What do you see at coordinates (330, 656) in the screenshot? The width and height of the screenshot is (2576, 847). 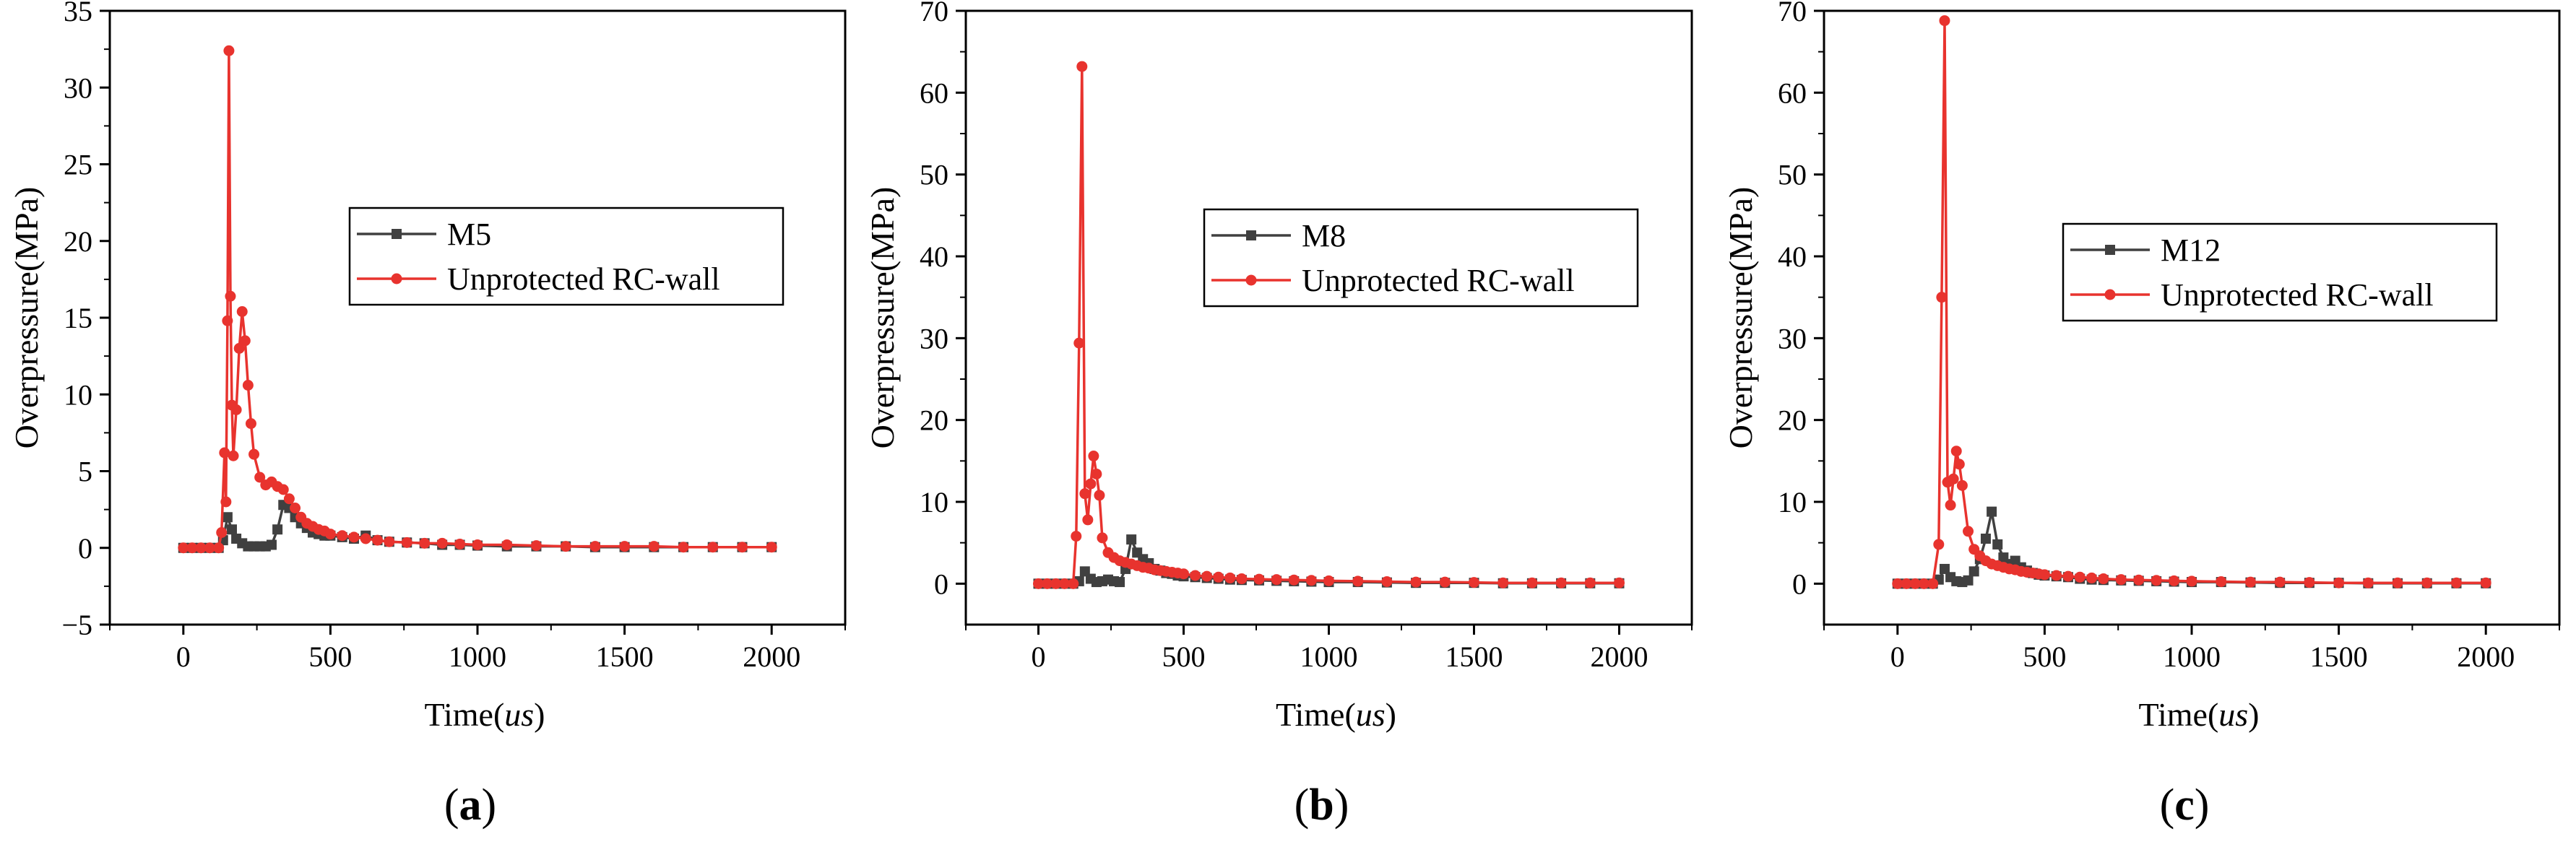 I see `x-tick-label: 500` at bounding box center [330, 656].